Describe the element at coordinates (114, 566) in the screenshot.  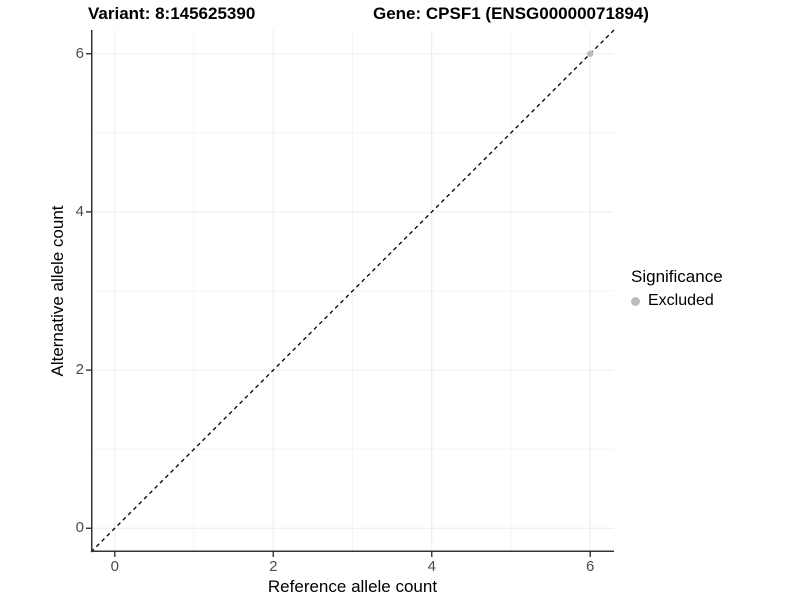
I see `x-tick-label: 0` at that location.